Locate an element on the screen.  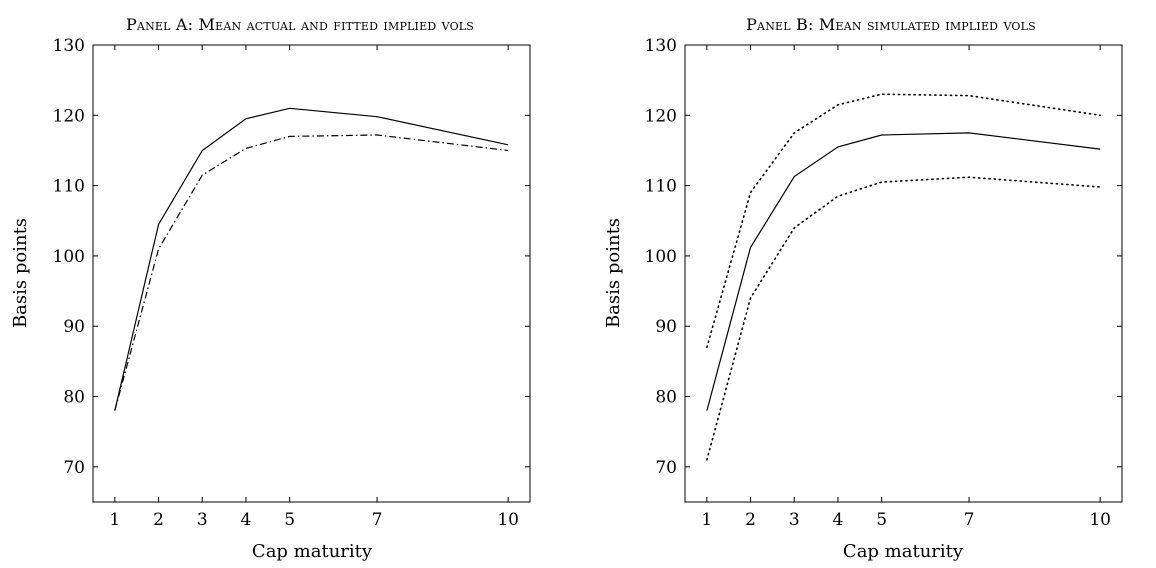
panel-a-y-tick-label: 80 is located at coordinates (74, 398).